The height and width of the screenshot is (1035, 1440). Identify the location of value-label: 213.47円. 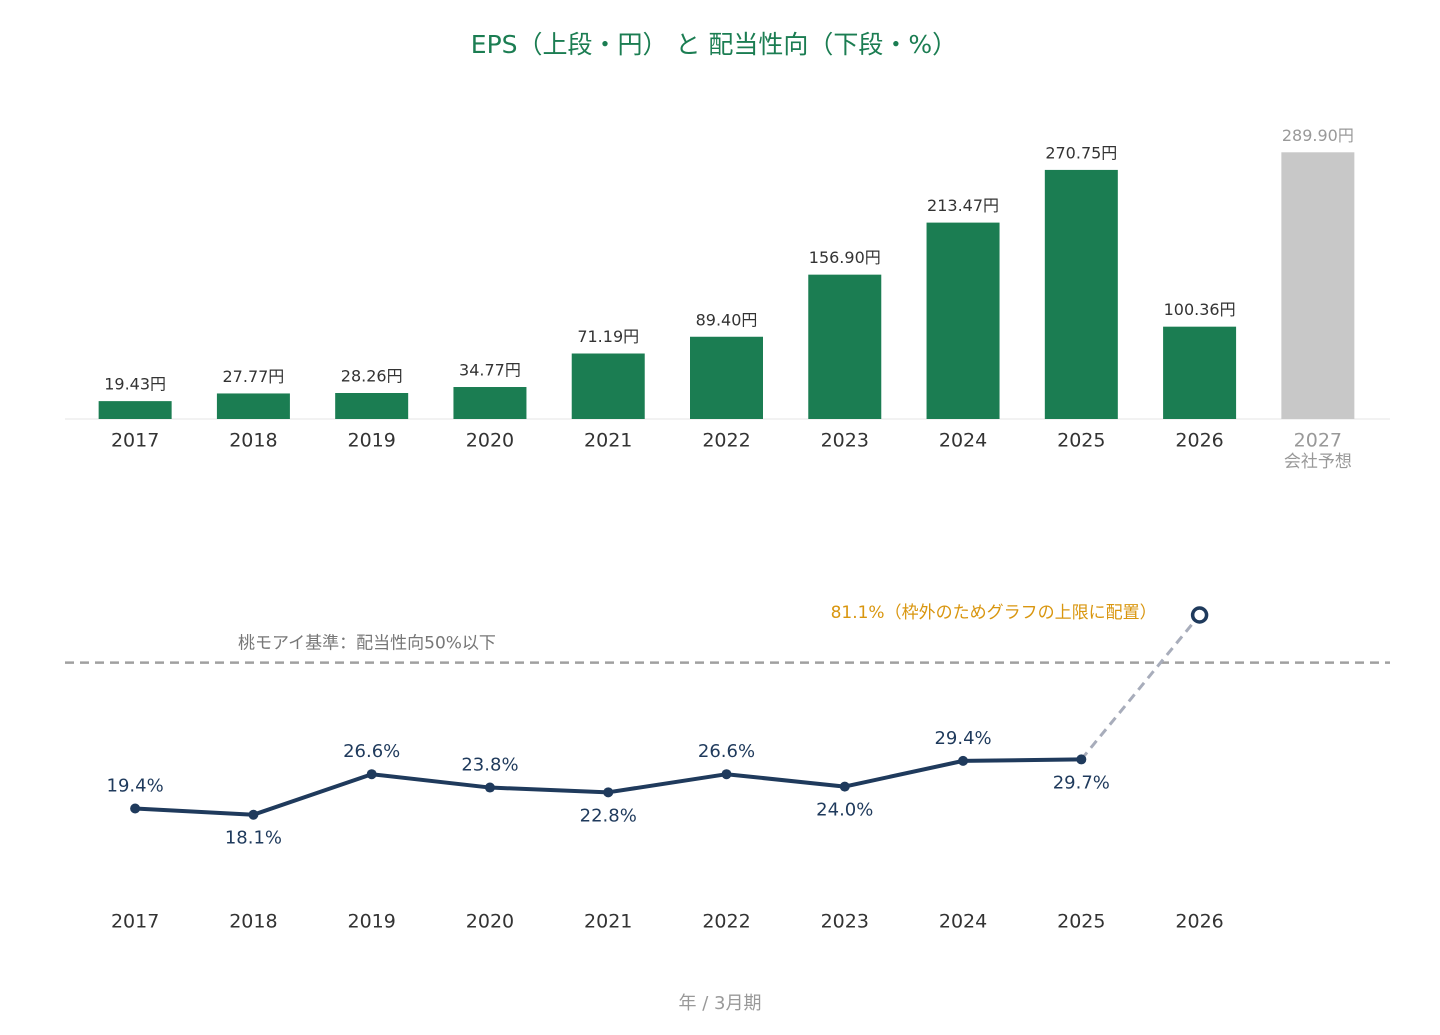
(963, 205).